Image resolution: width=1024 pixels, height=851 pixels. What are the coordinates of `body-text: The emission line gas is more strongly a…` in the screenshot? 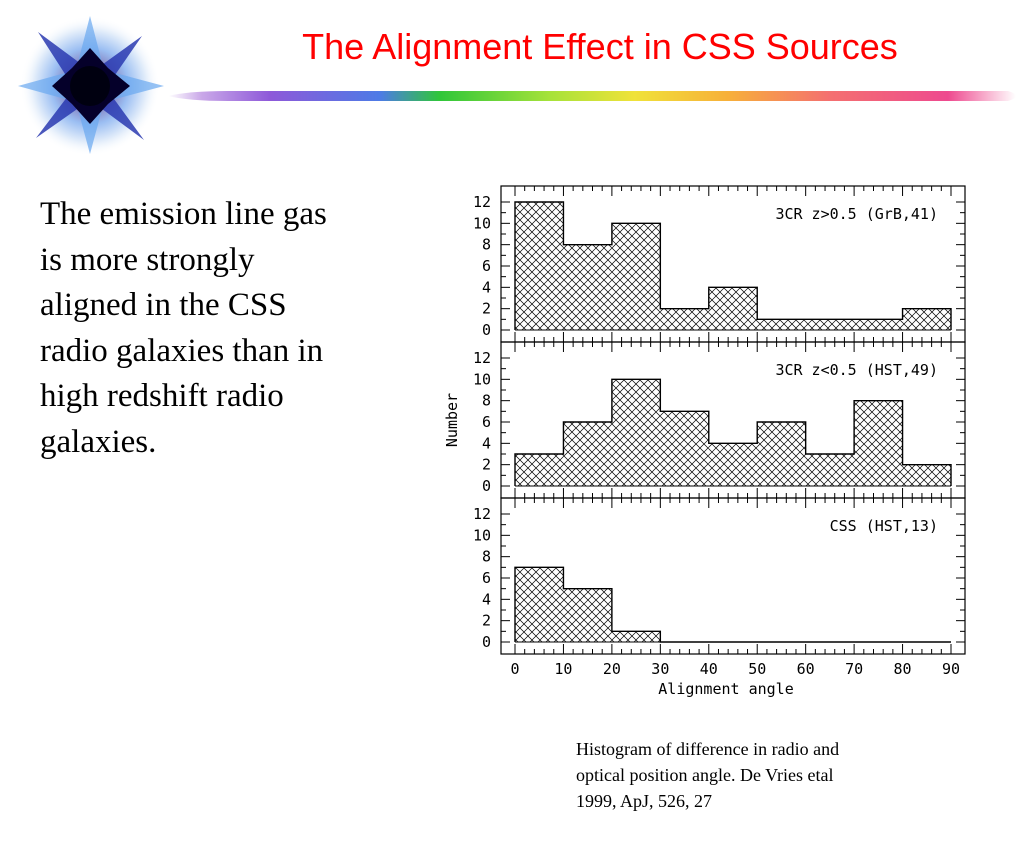 It's located at (230, 328).